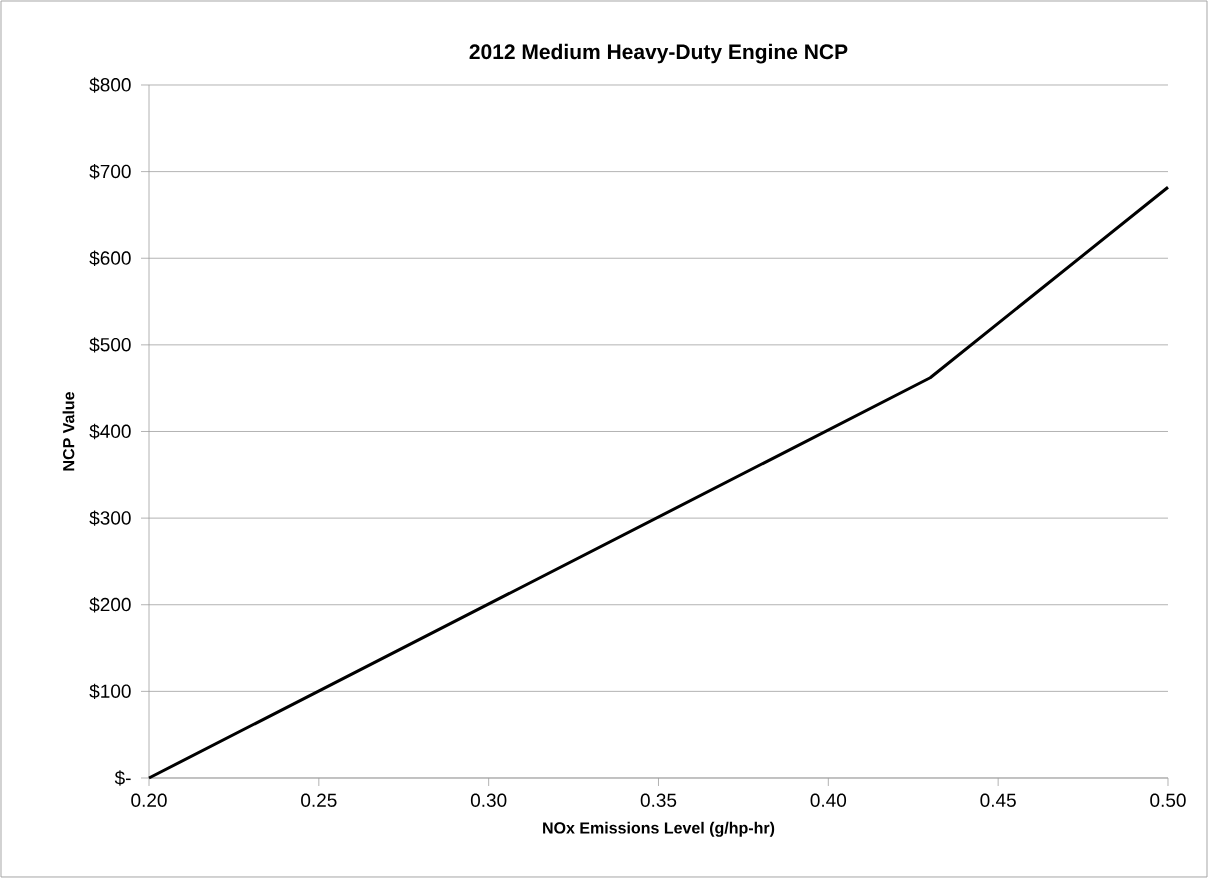 This screenshot has width=1208, height=878. Describe the element at coordinates (488, 800) in the screenshot. I see `x-tick-label: 0.30` at that location.